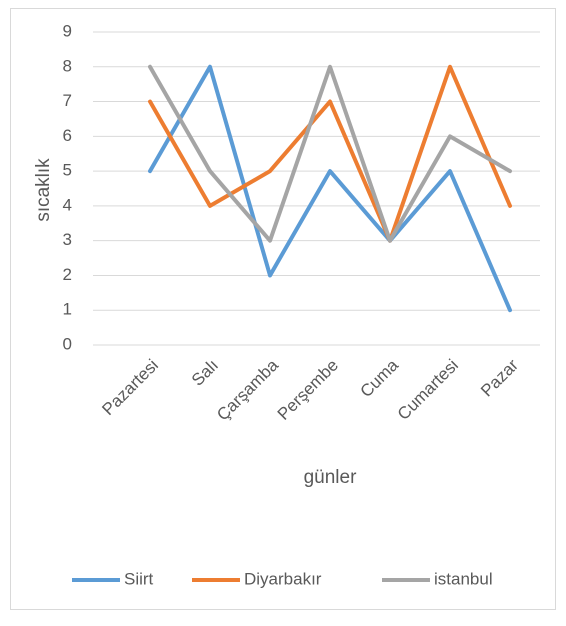  What do you see at coordinates (67, 204) in the screenshot?
I see `y-tick-label: 4` at bounding box center [67, 204].